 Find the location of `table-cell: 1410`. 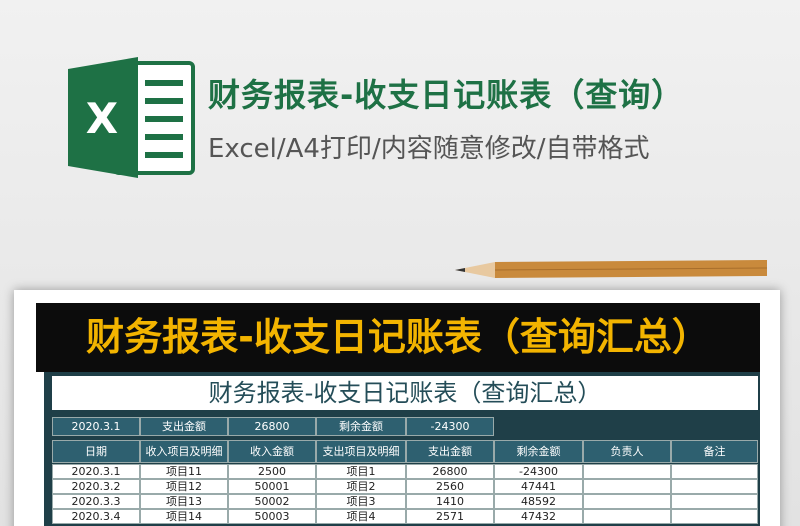

table-cell: 1410 is located at coordinates (450, 501).